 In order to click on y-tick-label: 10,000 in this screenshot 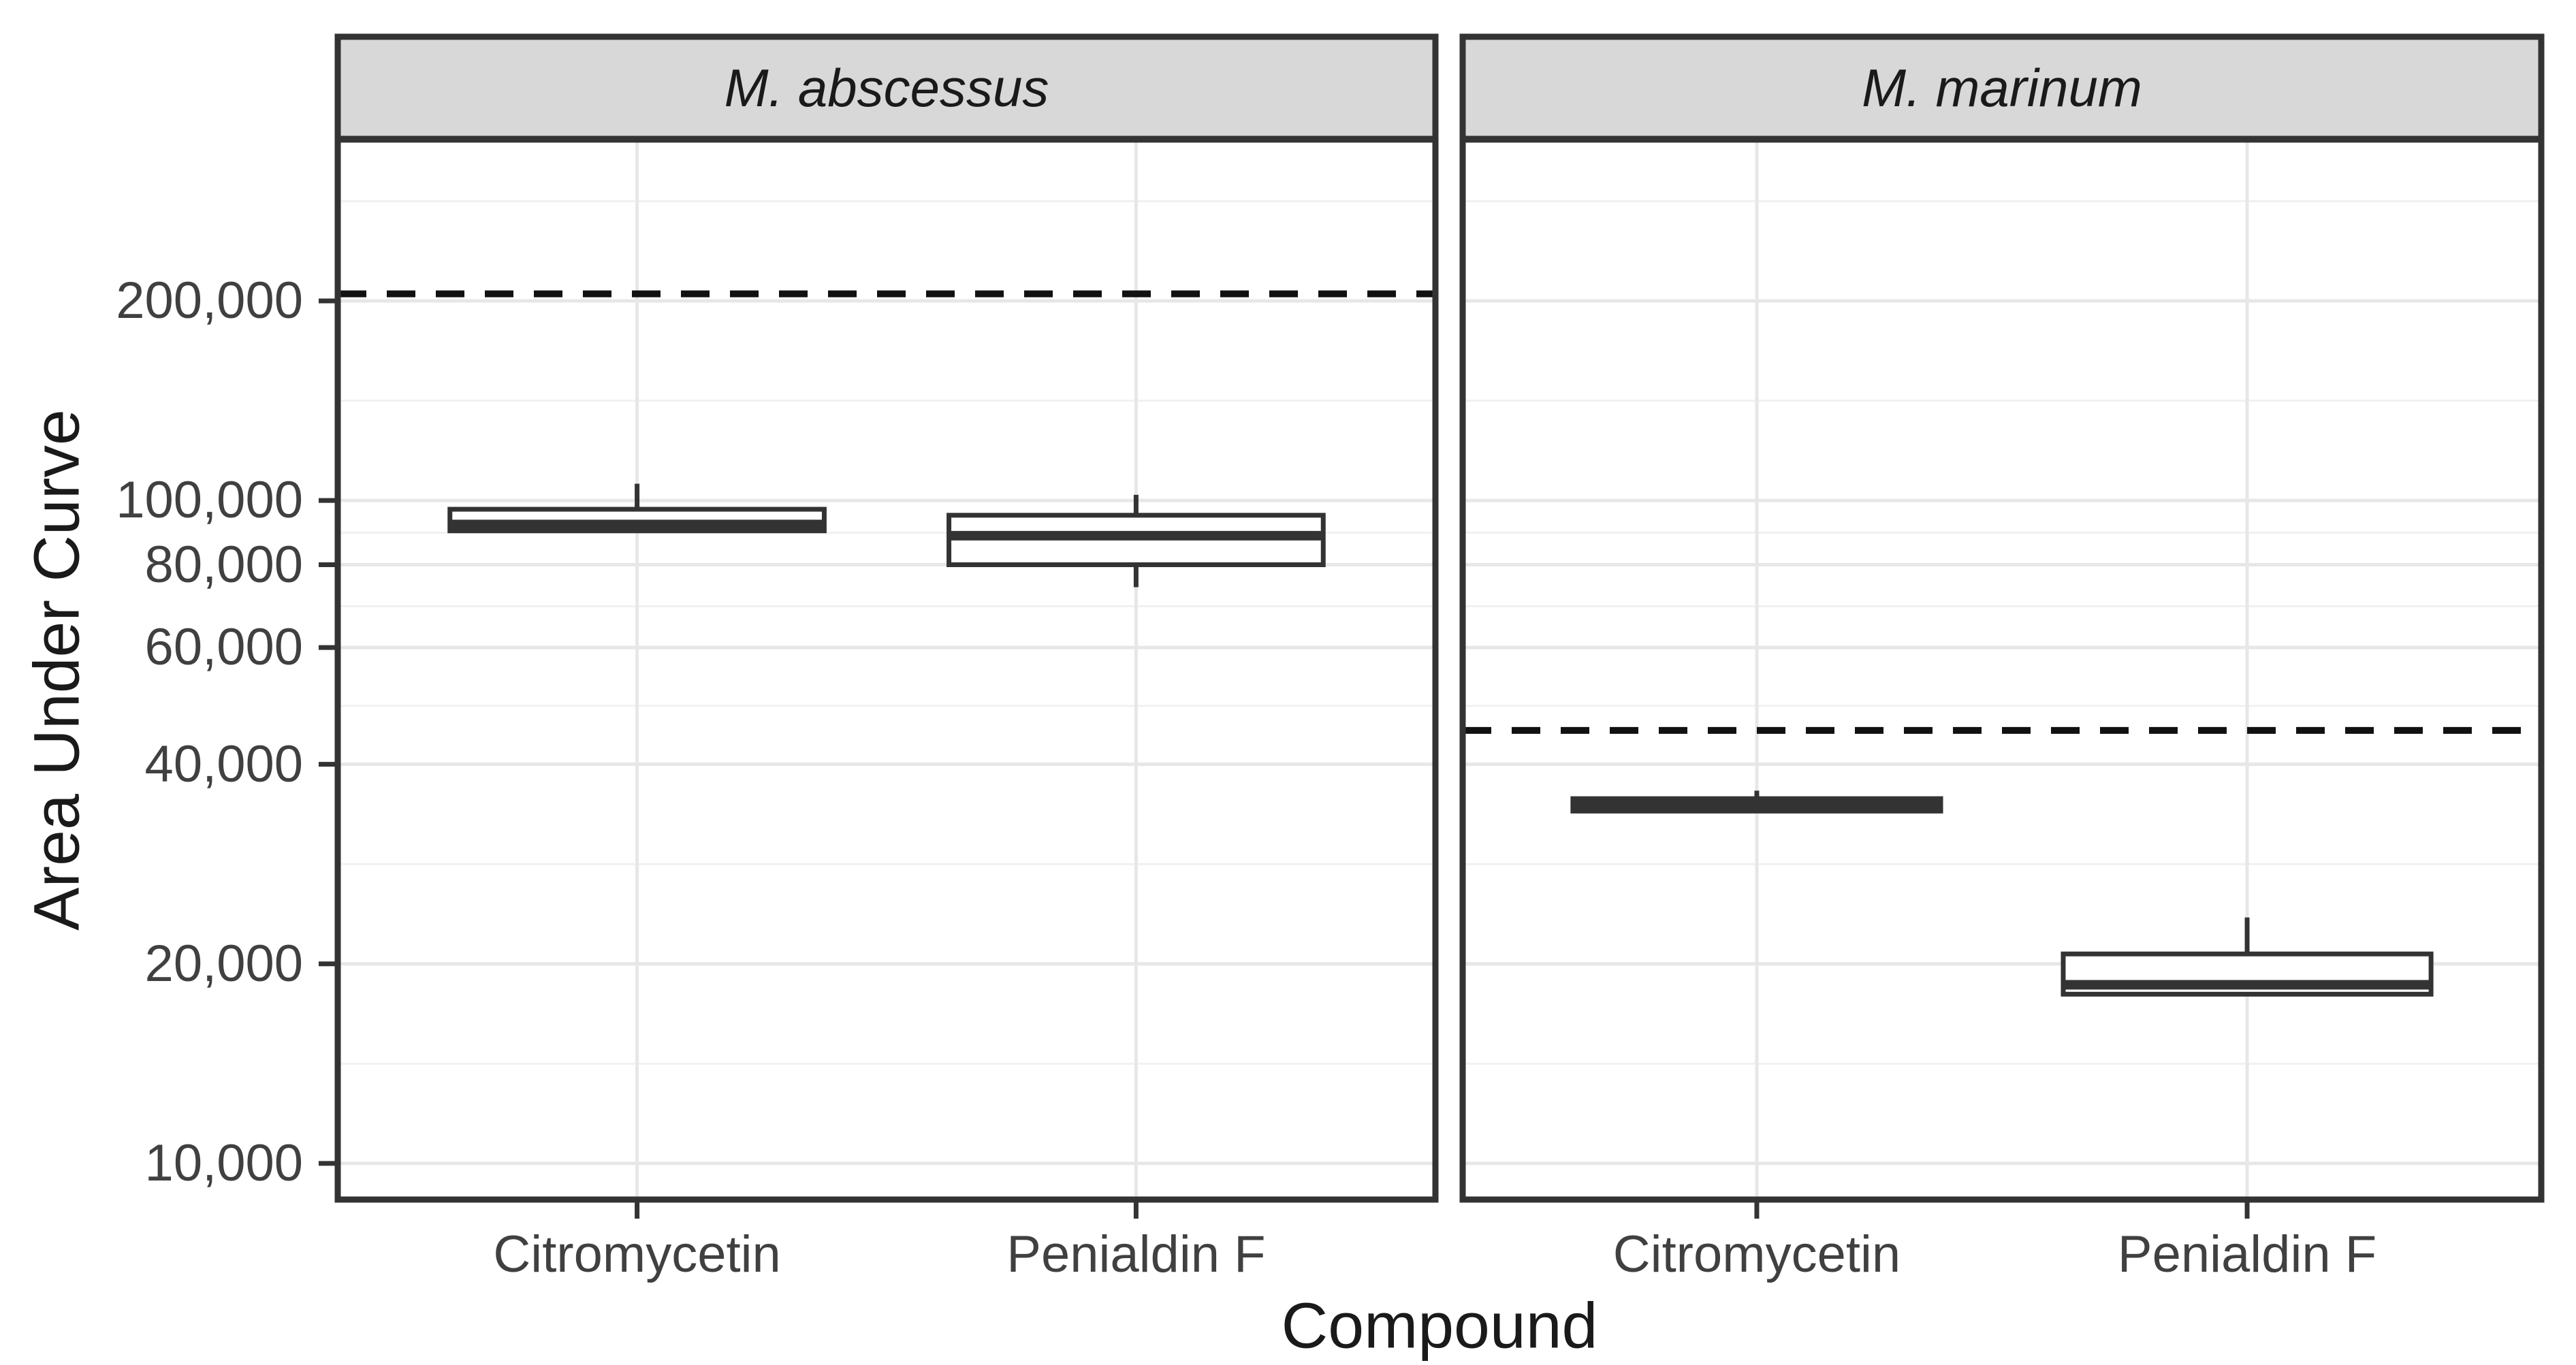, I will do `click(223, 1163)`.